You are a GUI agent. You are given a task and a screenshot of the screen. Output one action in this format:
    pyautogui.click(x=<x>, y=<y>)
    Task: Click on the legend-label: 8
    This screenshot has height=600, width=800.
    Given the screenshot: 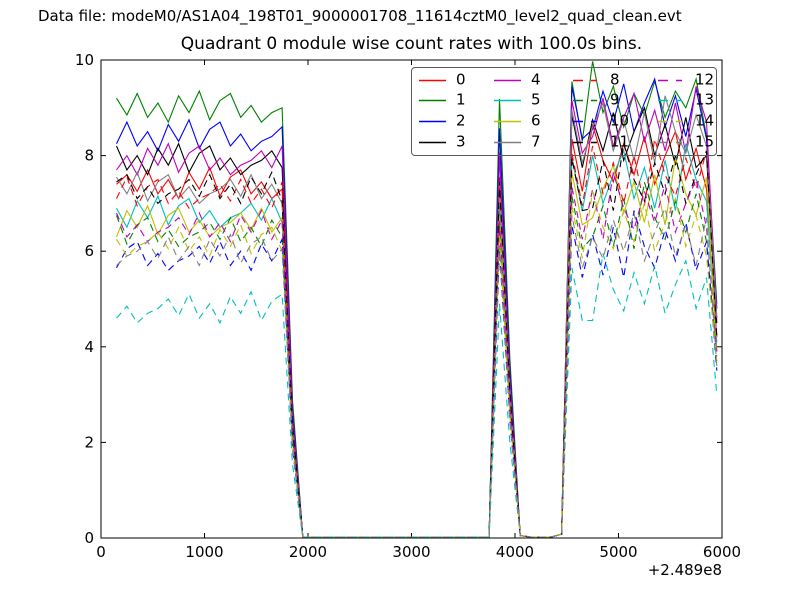 What is the action you would take?
    pyautogui.click(x=615, y=79)
    